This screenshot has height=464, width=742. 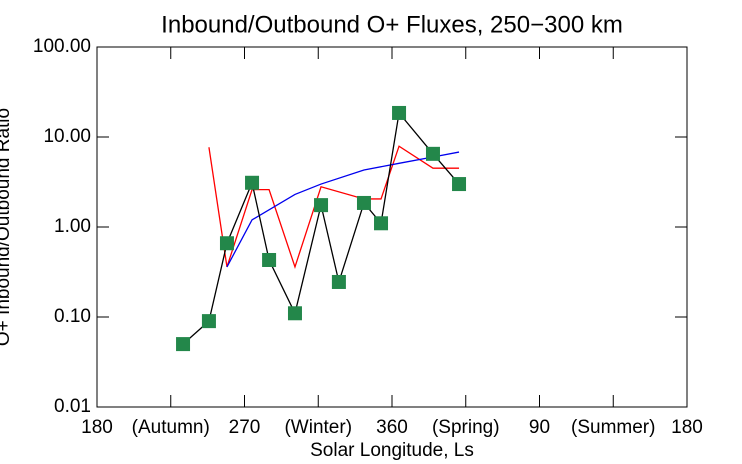 I want to click on x-tick-label: (Autumn), so click(x=171, y=427).